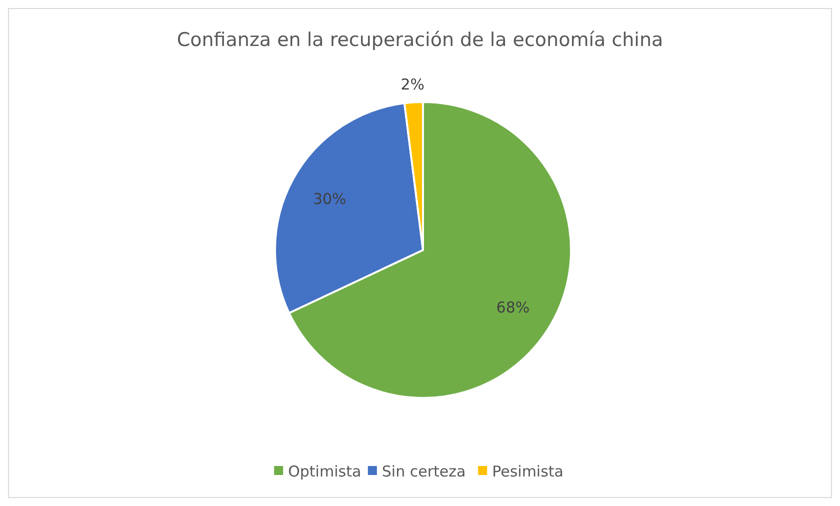 This screenshot has width=840, height=506. Describe the element at coordinates (325, 471) in the screenshot. I see `legend-label: Optimista` at that location.